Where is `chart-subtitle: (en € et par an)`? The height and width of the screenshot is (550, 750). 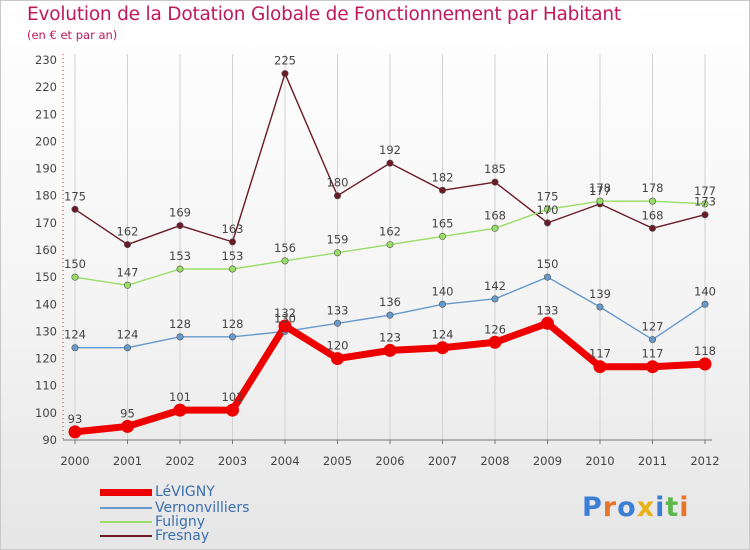 chart-subtitle: (en € et par an) is located at coordinates (72, 35).